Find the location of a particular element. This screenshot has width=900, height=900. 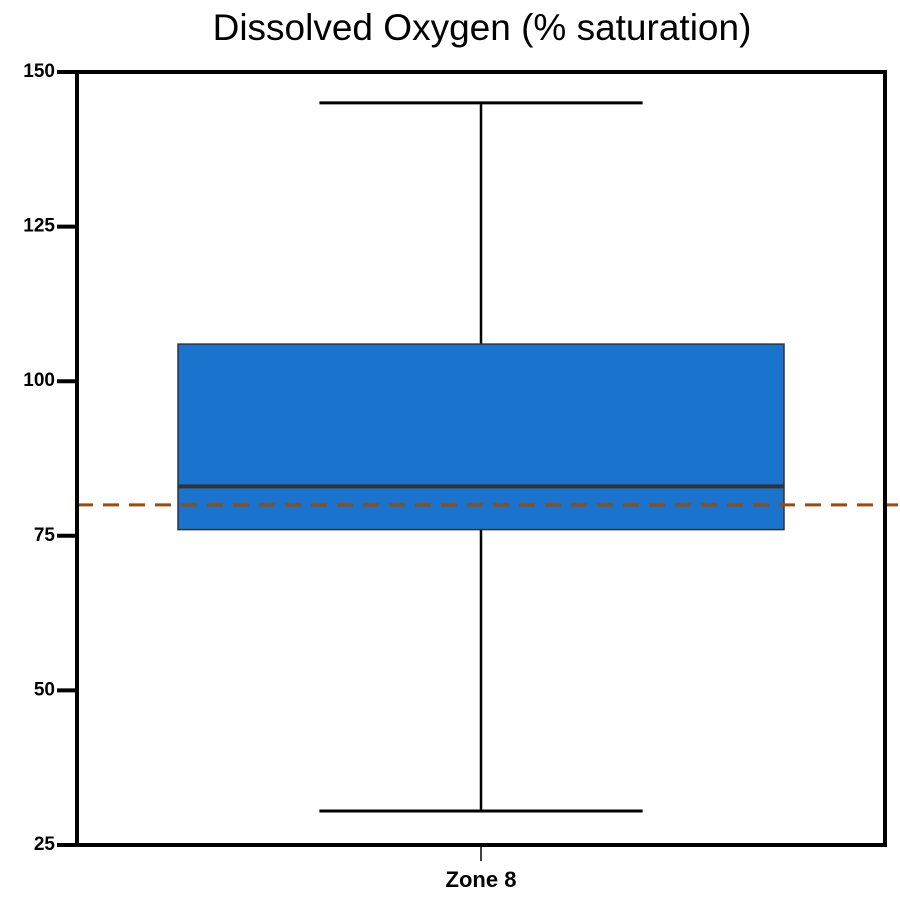

chart-title: Dissolved Oxygen (% saturation) is located at coordinates (482, 27).